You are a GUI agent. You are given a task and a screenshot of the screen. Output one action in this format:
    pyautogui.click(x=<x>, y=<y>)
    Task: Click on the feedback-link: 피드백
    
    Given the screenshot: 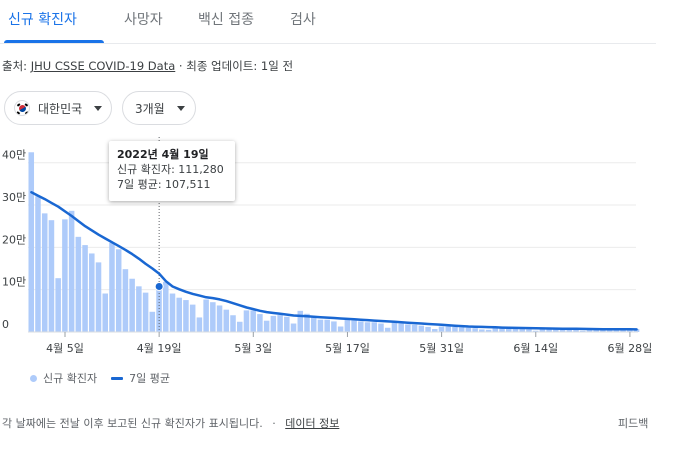 What is the action you would take?
    pyautogui.click(x=633, y=423)
    